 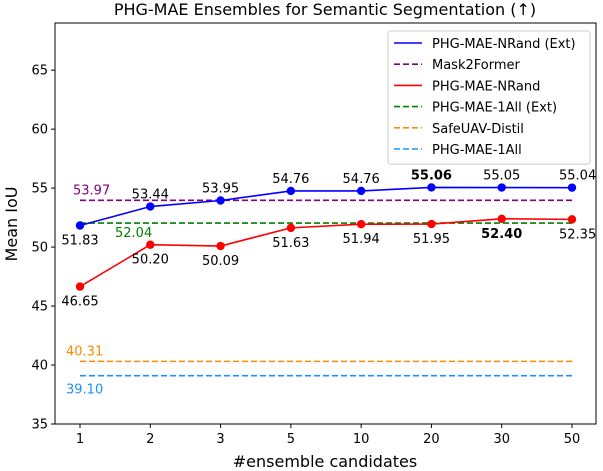 I want to click on data-label: 55.06, so click(x=431, y=175).